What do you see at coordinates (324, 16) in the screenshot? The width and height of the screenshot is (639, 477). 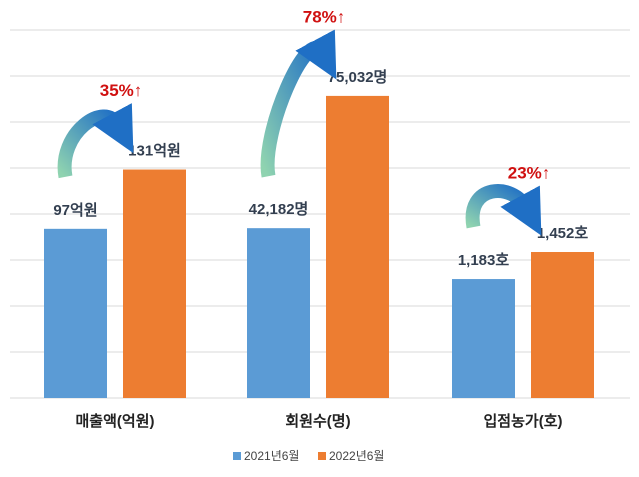 I see `growth-annotation: 78%↑` at bounding box center [324, 16].